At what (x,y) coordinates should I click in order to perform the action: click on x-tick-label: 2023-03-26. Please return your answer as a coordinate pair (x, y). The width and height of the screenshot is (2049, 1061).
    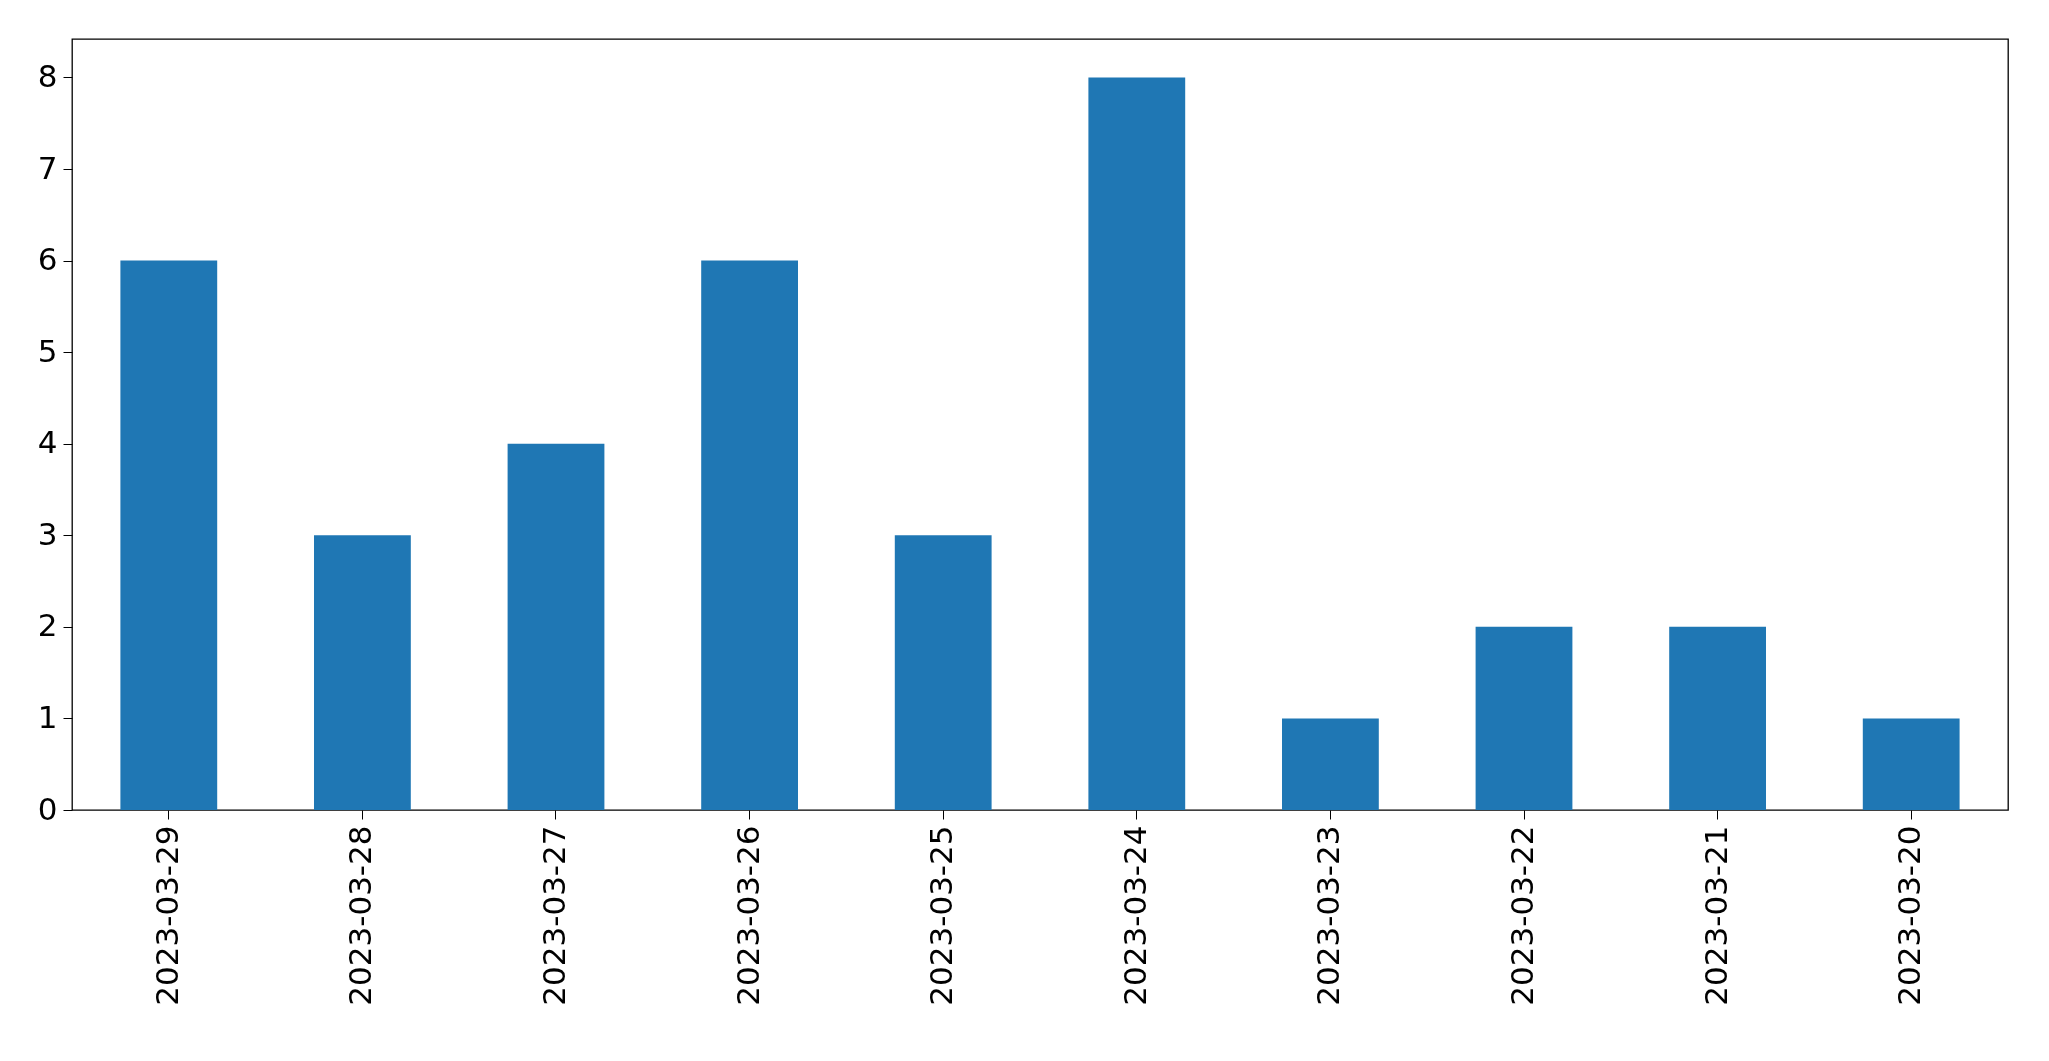
    Looking at the image, I should click on (747, 915).